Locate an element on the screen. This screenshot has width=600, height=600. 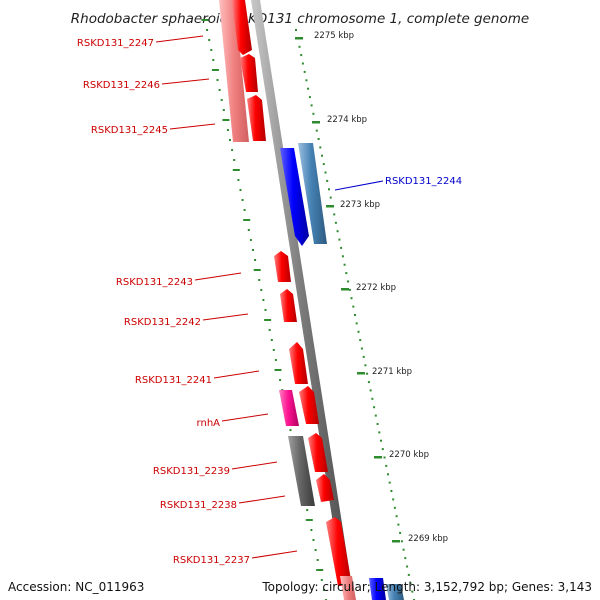
gene-label-2242: RSKD131_2242 is located at coordinates (162, 322).